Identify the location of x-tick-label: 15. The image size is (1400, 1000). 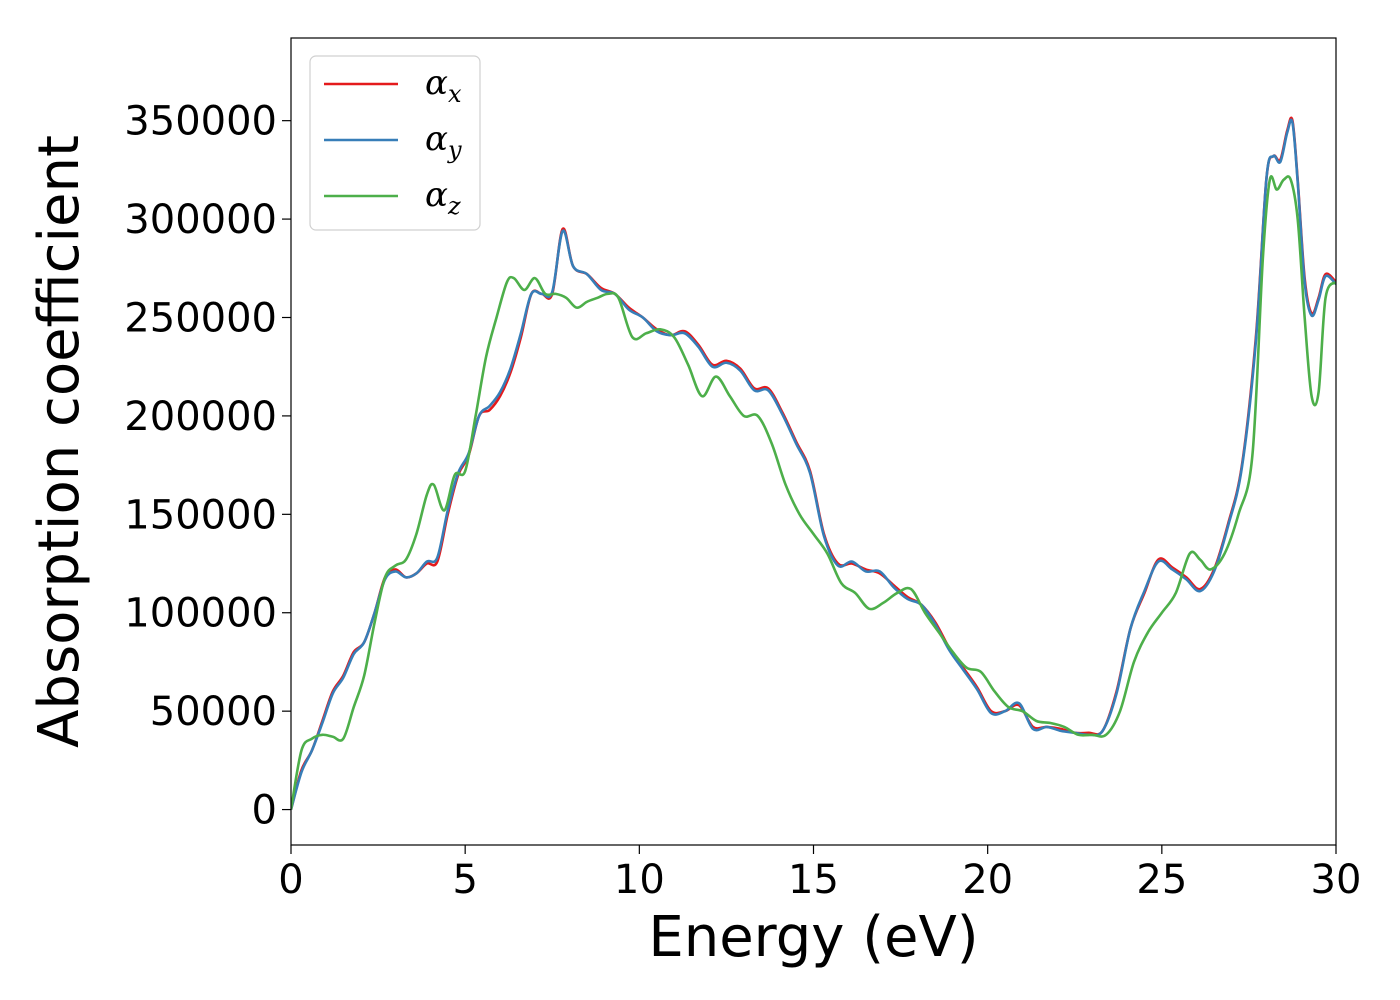
(813, 880).